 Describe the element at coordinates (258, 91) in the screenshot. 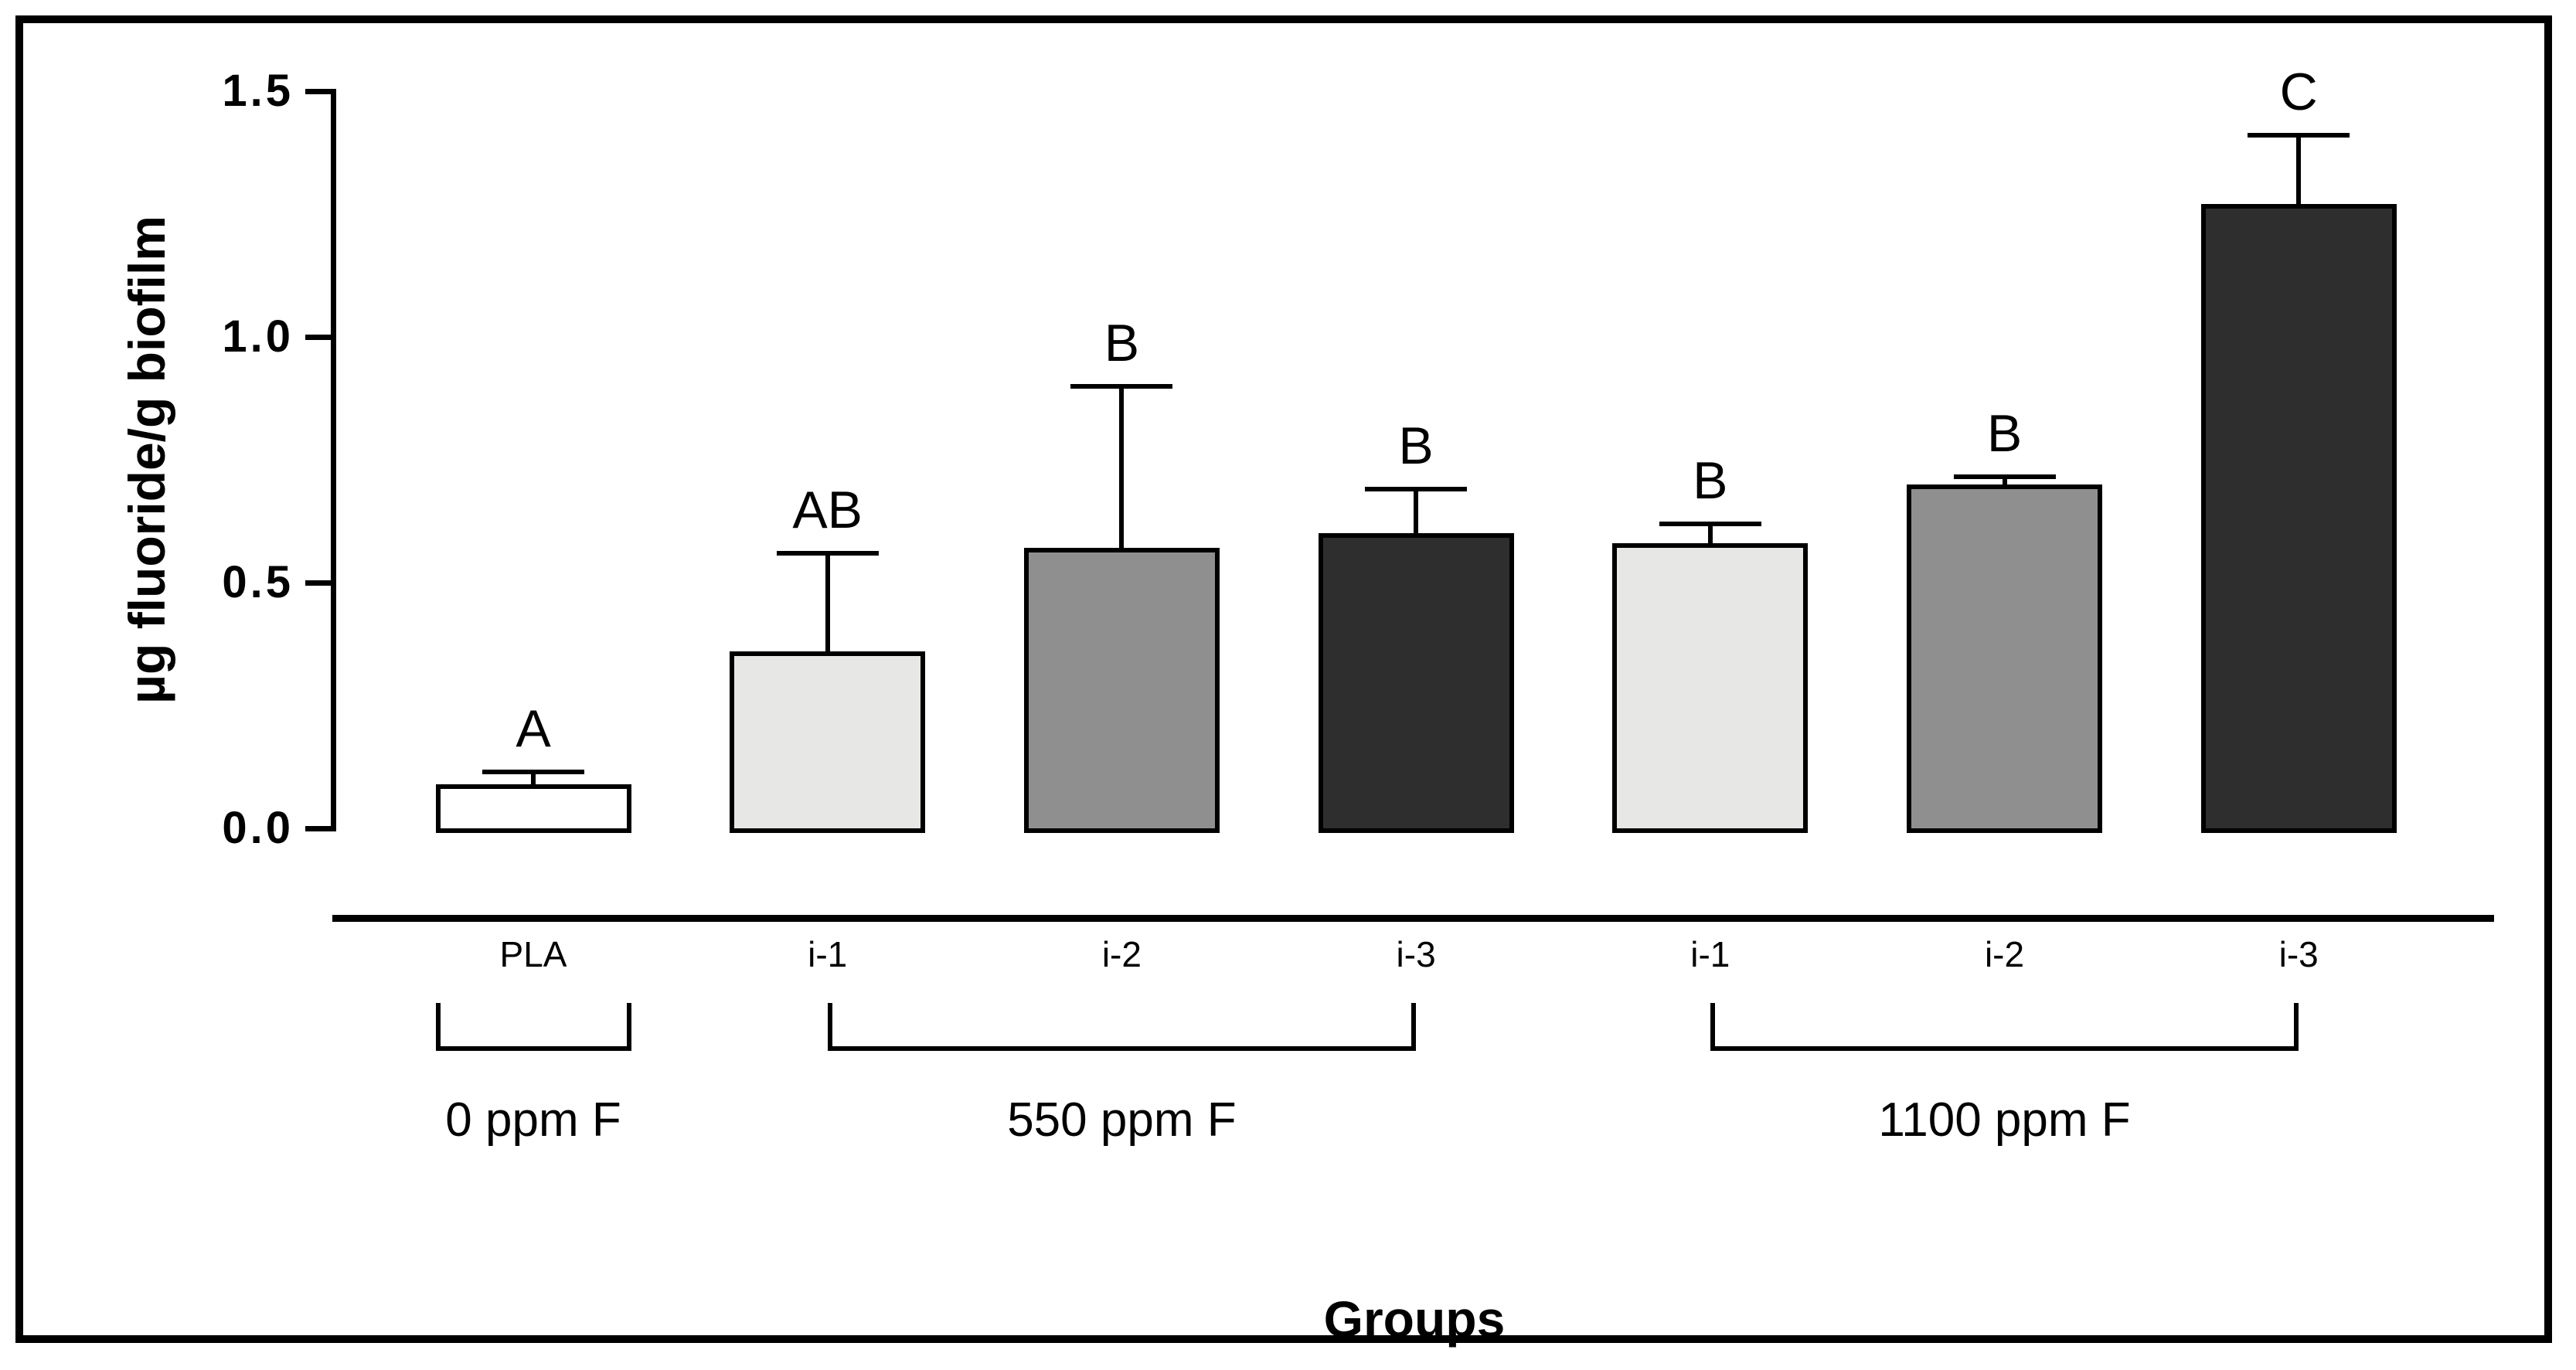

I see `y-tick-label: 1.5` at that location.